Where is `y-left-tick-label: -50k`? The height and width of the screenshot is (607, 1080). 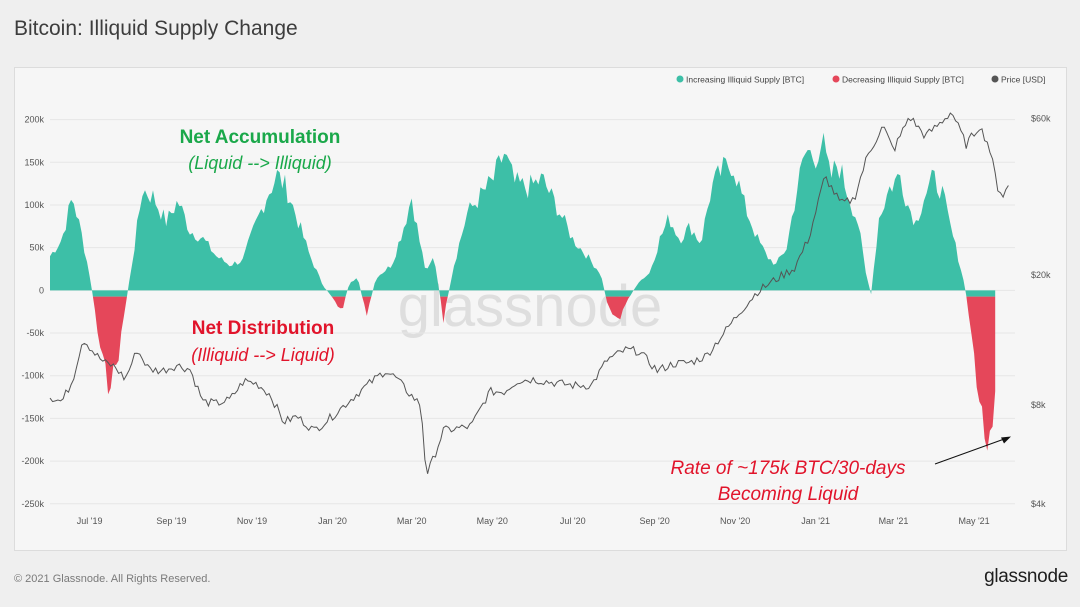 y-left-tick-label: -50k is located at coordinates (35, 333).